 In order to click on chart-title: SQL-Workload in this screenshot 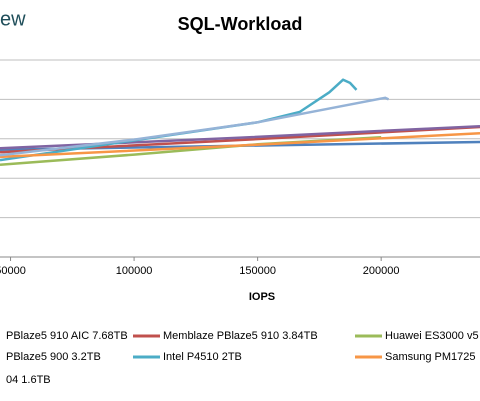, I will do `click(240, 24)`.